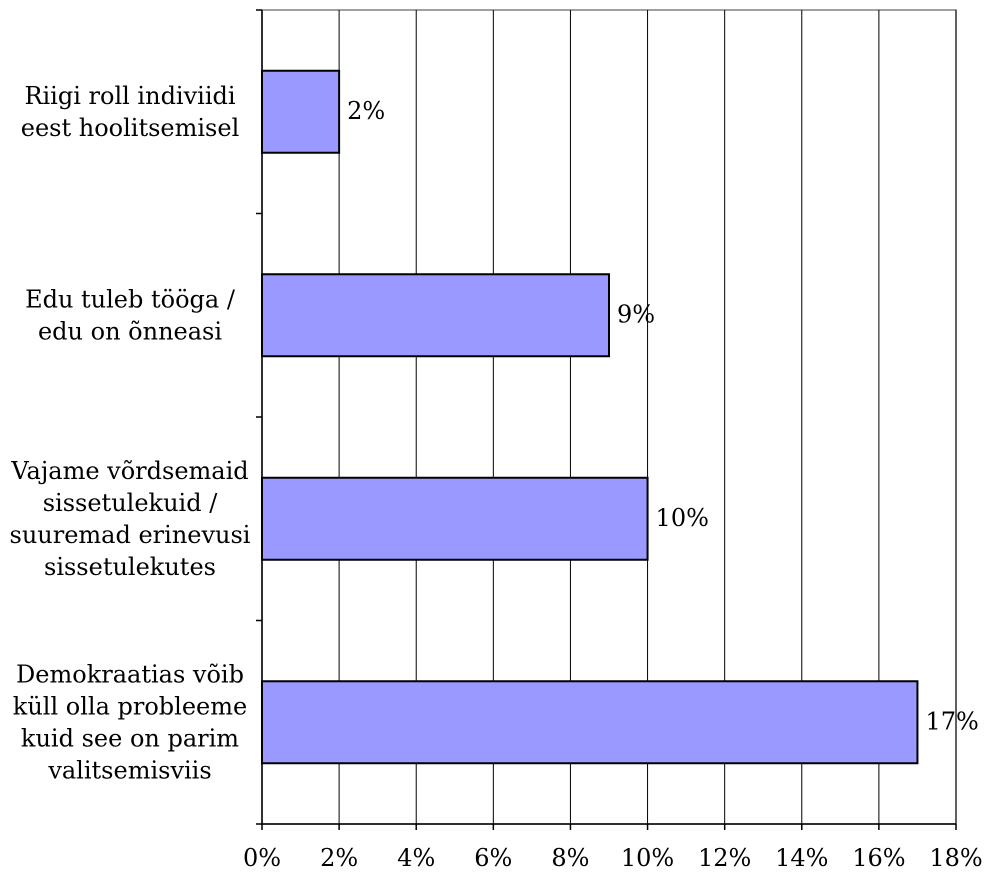 The image size is (984, 884). I want to click on x-tick-label: 4%, so click(416, 858).